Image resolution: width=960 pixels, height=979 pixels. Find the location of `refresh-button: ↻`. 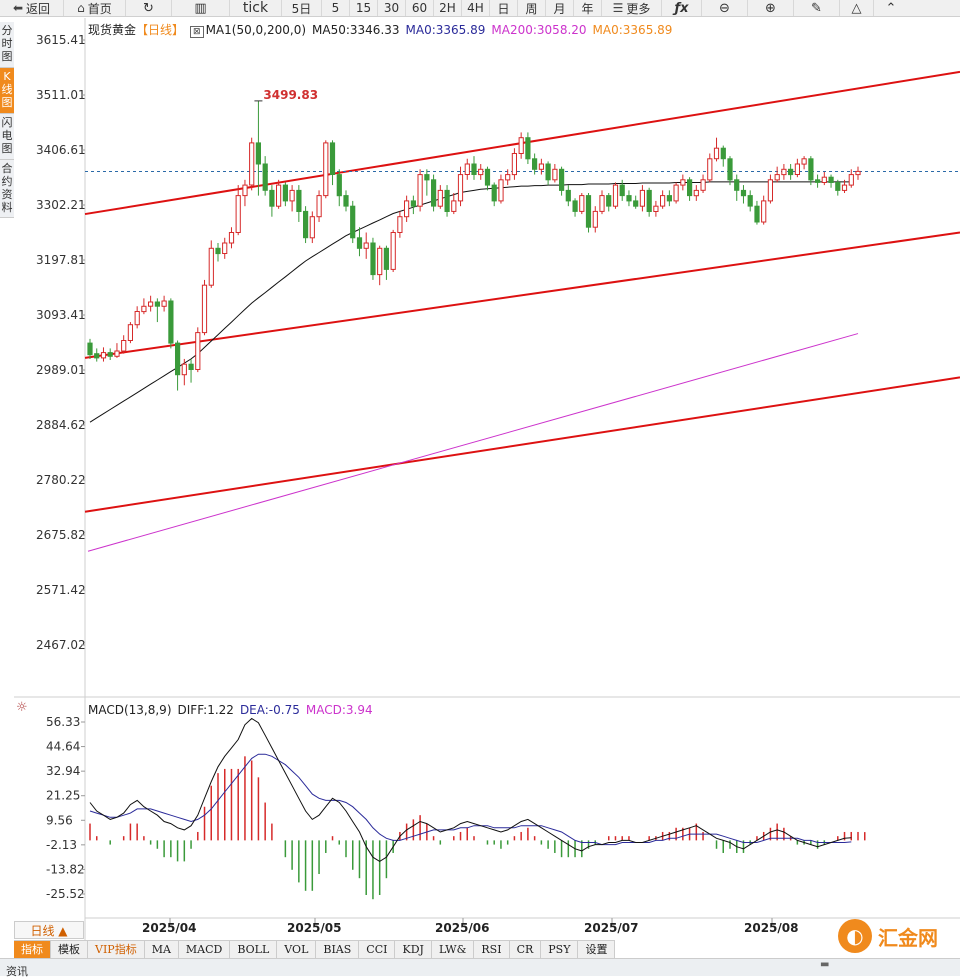

refresh-button: ↻ is located at coordinates (149, 8).